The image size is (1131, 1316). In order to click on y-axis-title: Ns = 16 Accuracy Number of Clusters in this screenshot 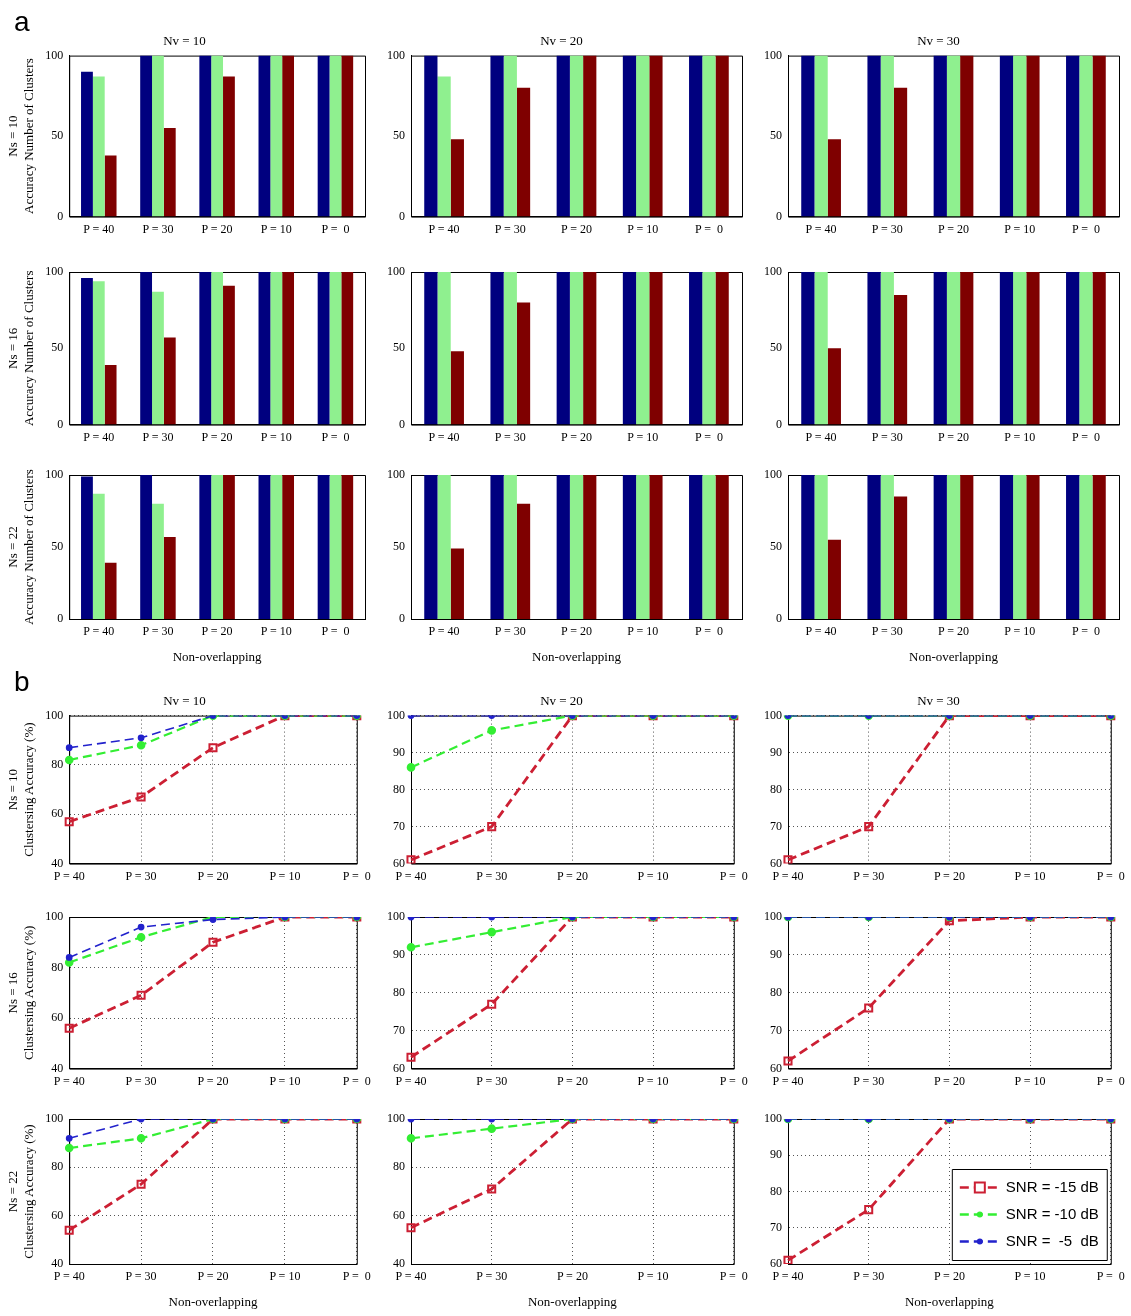, I will do `click(20, 348)`.